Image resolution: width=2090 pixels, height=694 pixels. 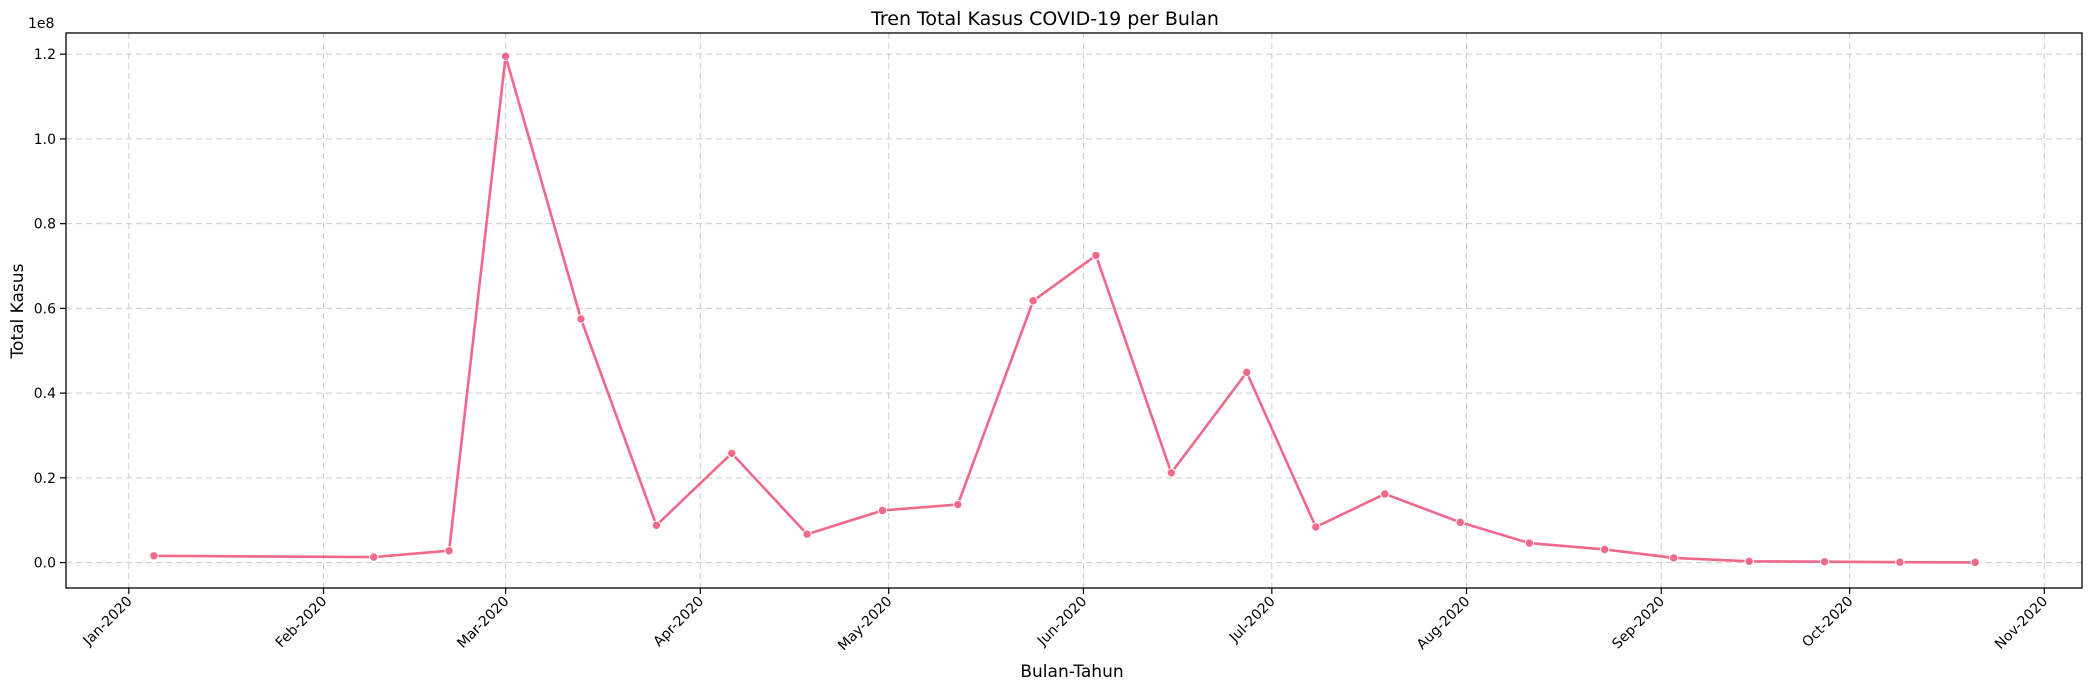 I want to click on x-tick-label: Jul-2020, so click(x=1252, y=620).